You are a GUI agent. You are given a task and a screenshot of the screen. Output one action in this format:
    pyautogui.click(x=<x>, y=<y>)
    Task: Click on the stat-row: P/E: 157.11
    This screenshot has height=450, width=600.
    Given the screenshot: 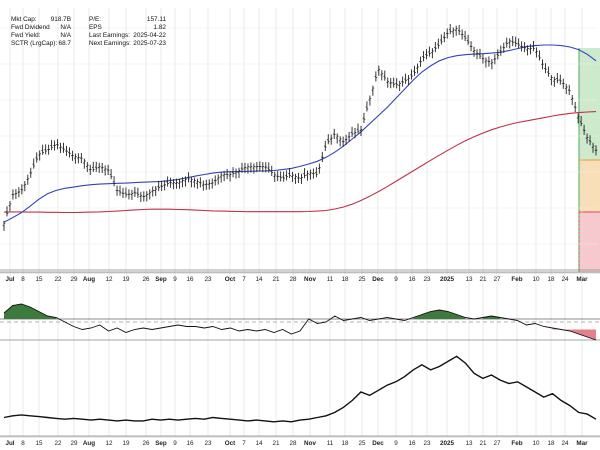 What is the action you would take?
    pyautogui.click(x=127, y=20)
    